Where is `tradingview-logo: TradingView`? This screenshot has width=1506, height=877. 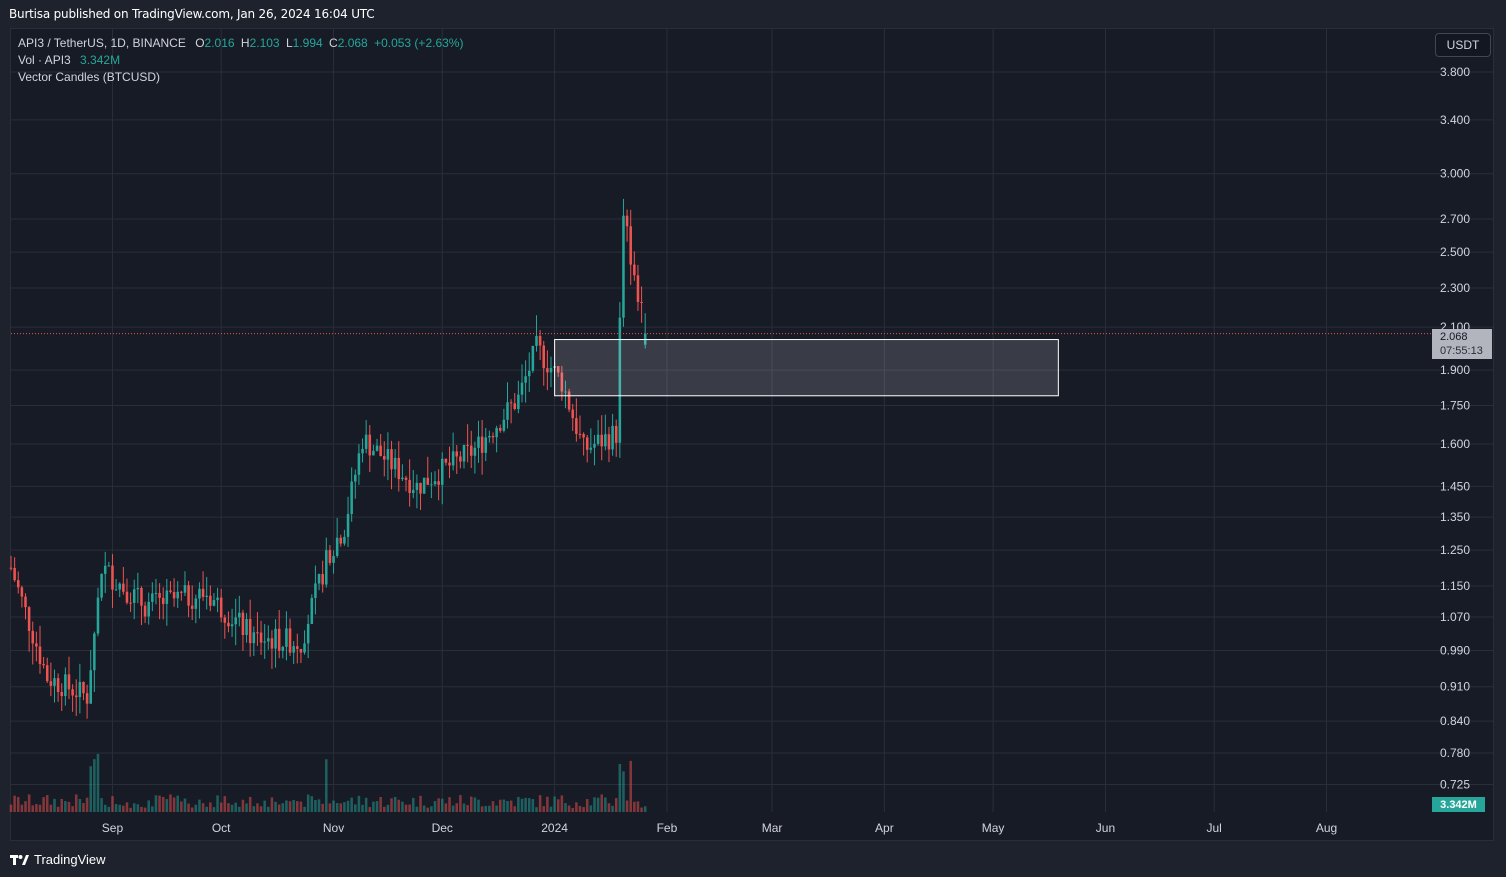
tradingview-logo: TradingView is located at coordinates (58, 859).